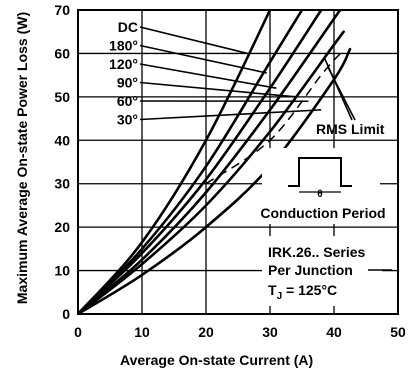  Describe the element at coordinates (66, 314) in the screenshot. I see `y-tick-label: 0` at that location.